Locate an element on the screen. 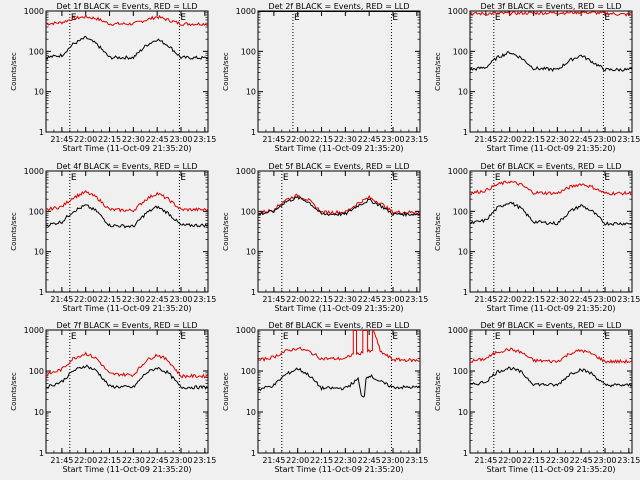  chart-title: Det 1f BLACK = Events, RED = LLD is located at coordinates (126, 6).